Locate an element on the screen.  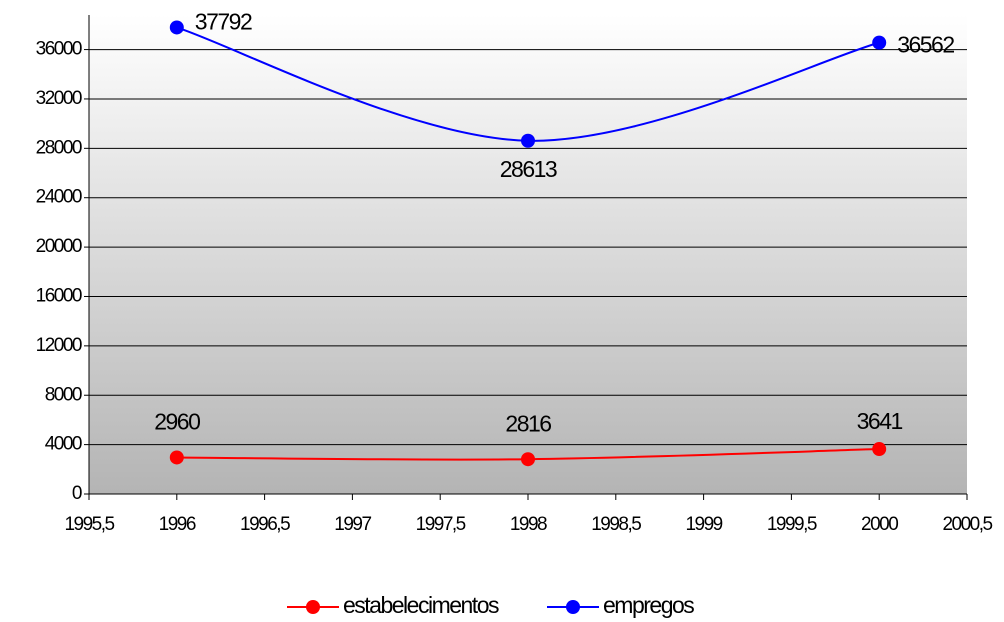
data-label: 28613 is located at coordinates (528, 169).